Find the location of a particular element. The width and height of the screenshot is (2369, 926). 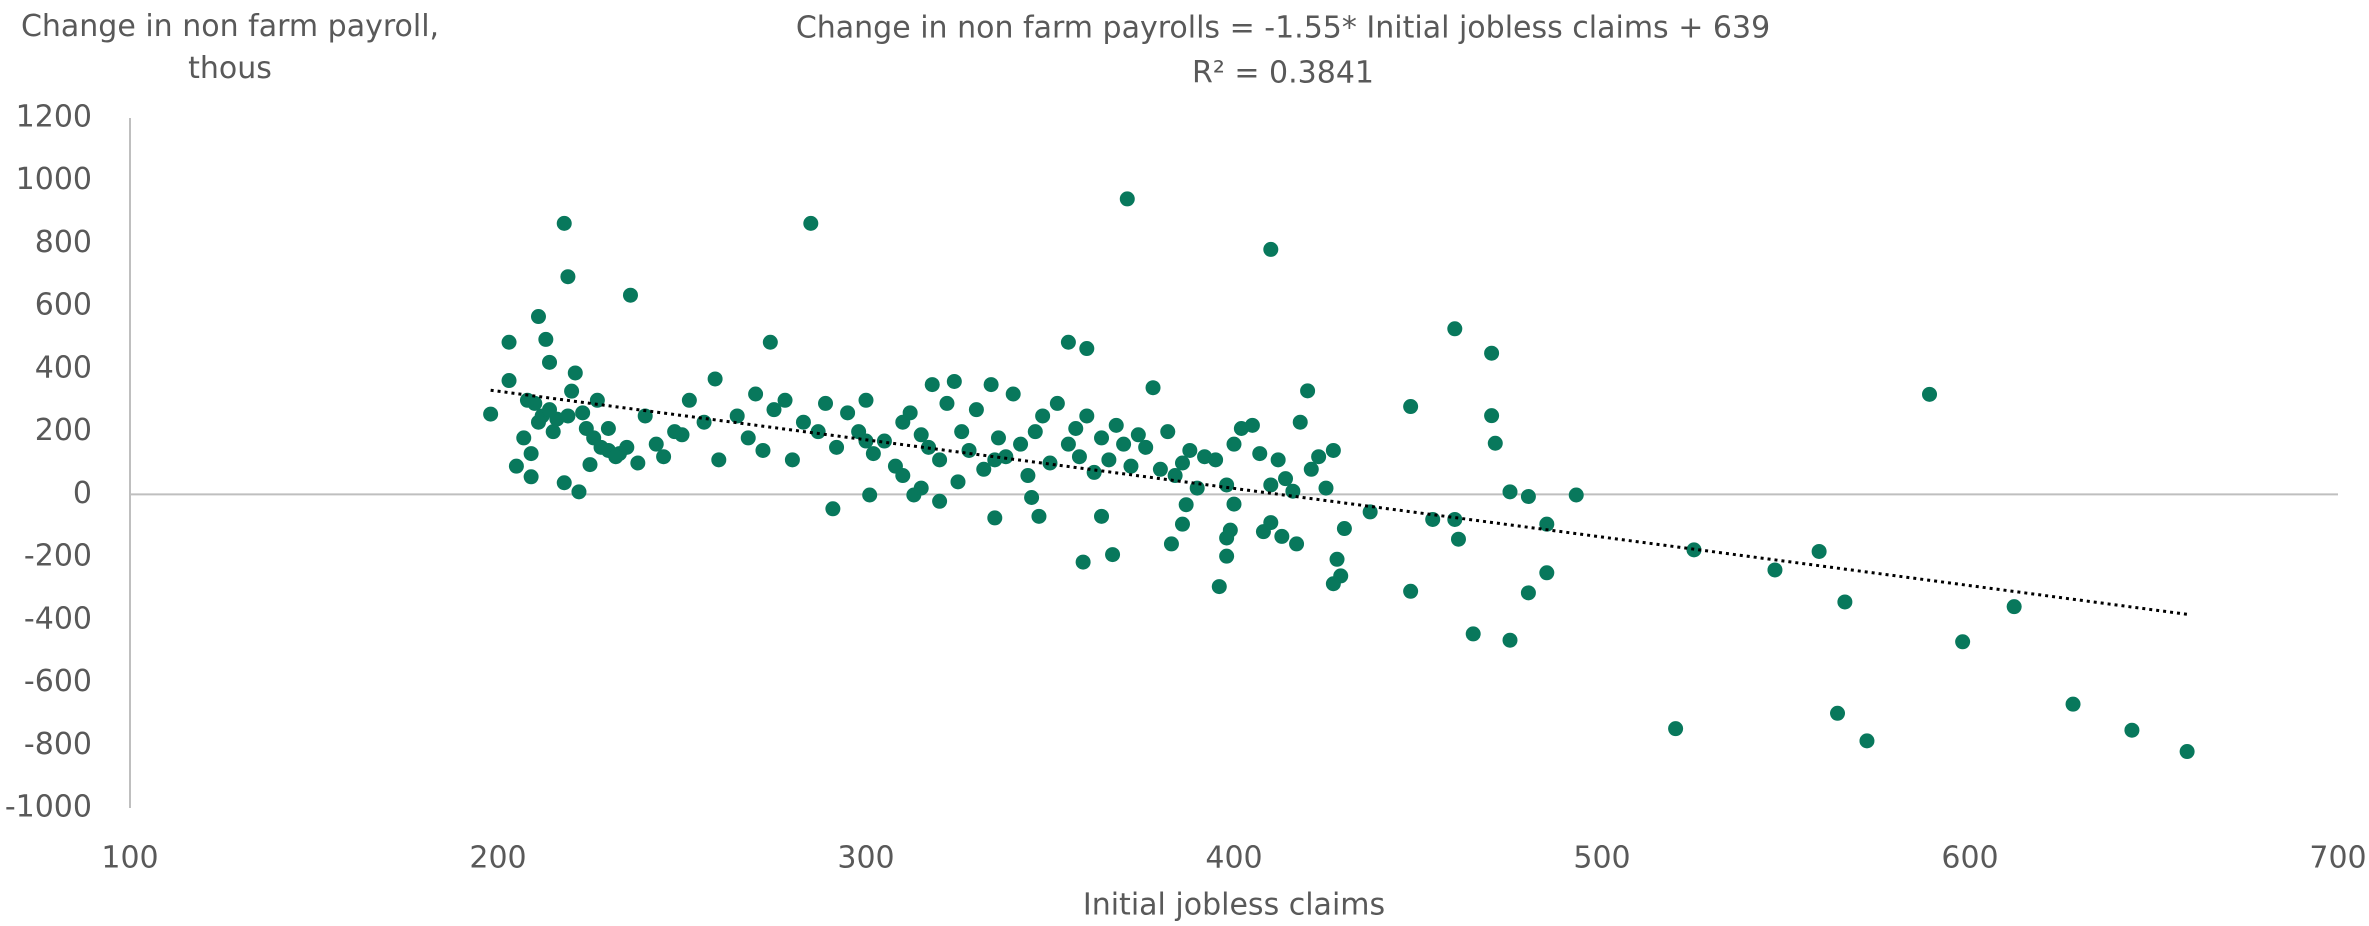

y-tick-label: 1000 is located at coordinates (54, 179).